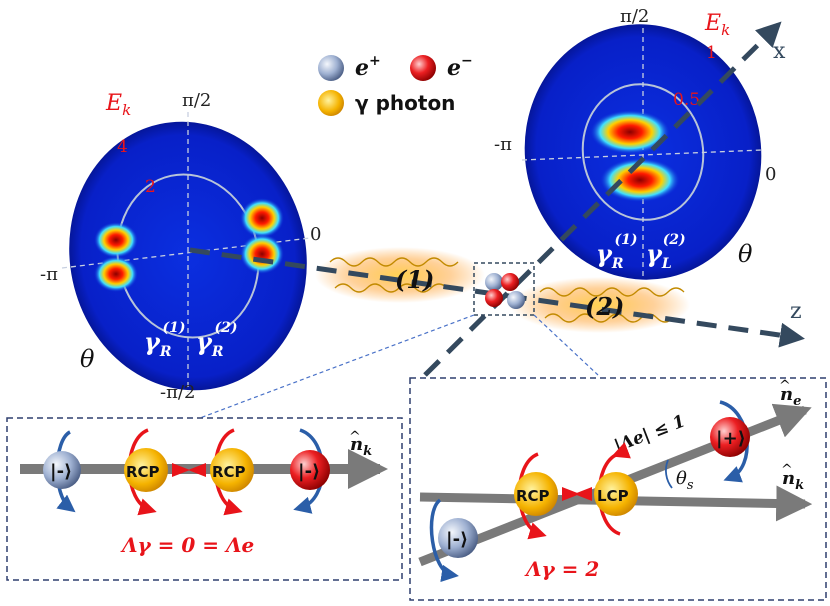 Image resolution: width=830 pixels, height=606 pixels. What do you see at coordinates (770, 174) in the screenshot?
I see `right-angle-right: 0` at bounding box center [770, 174].